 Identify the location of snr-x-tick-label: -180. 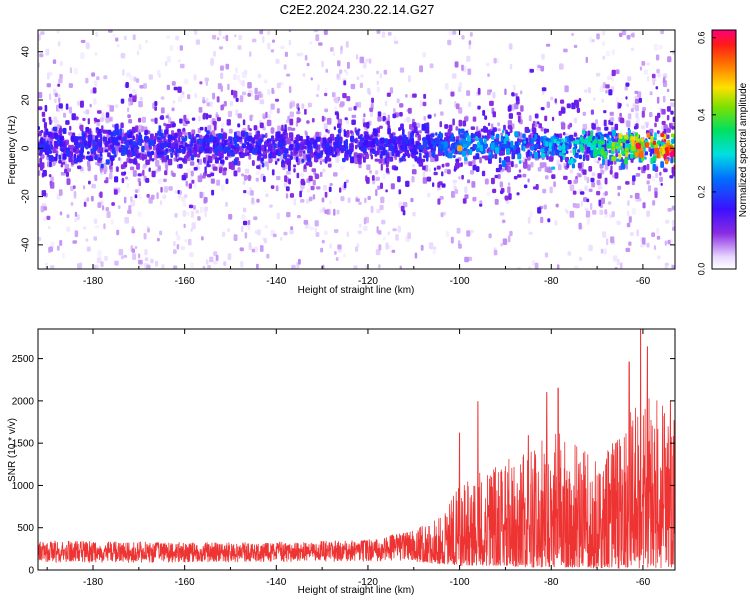
(93, 582).